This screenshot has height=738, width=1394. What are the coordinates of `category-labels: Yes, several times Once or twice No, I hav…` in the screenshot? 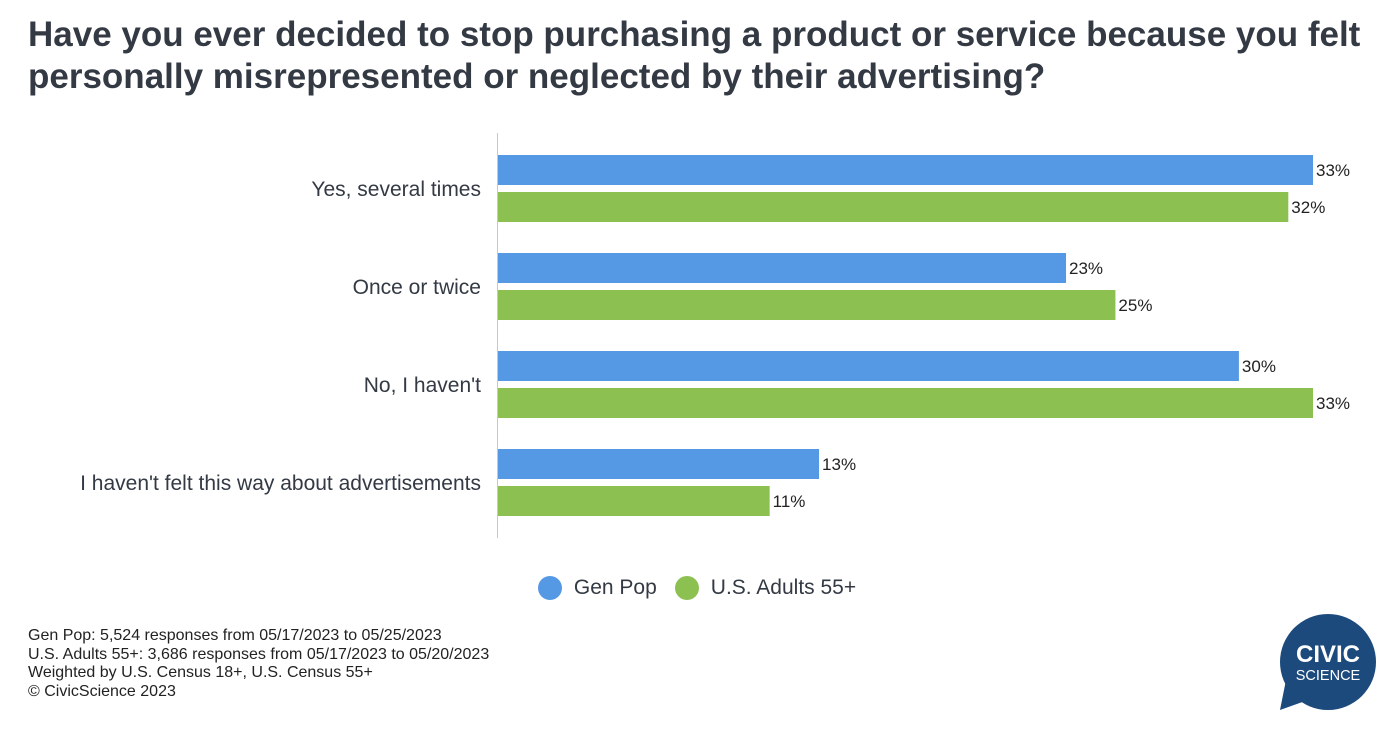 It's located at (280, 336).